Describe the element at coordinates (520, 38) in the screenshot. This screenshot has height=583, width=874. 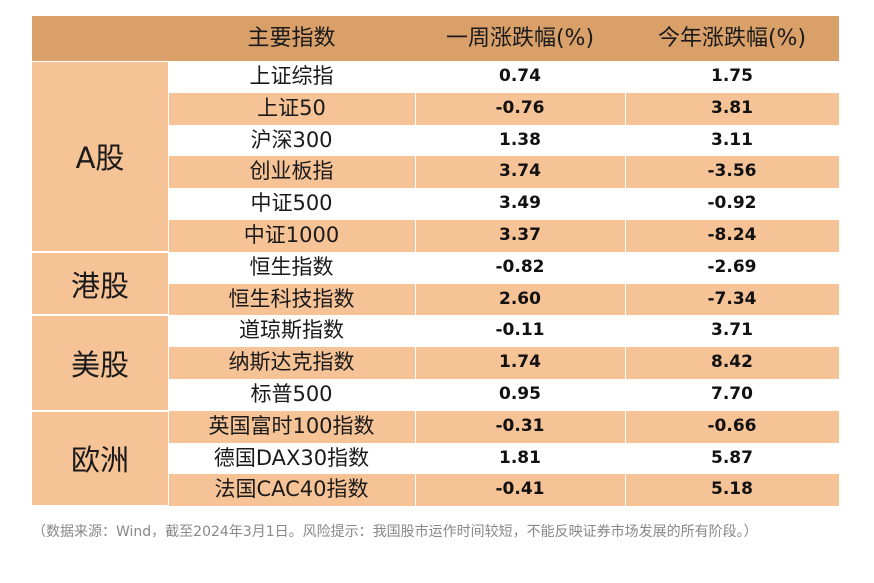
I see `header-weekly-change: 一周涨跌幅(%)` at that location.